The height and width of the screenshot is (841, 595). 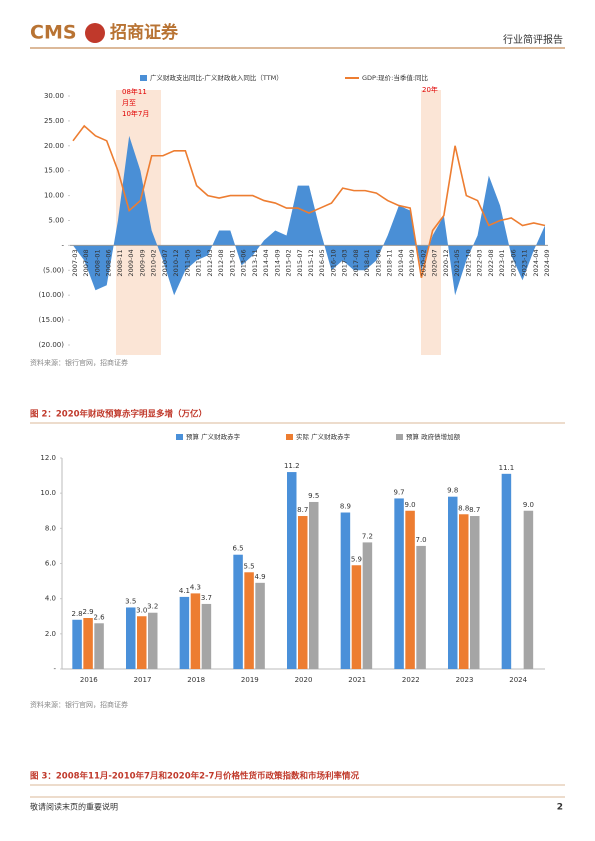 I want to click on x-tick-label: 2022-08, so click(x=491, y=262).